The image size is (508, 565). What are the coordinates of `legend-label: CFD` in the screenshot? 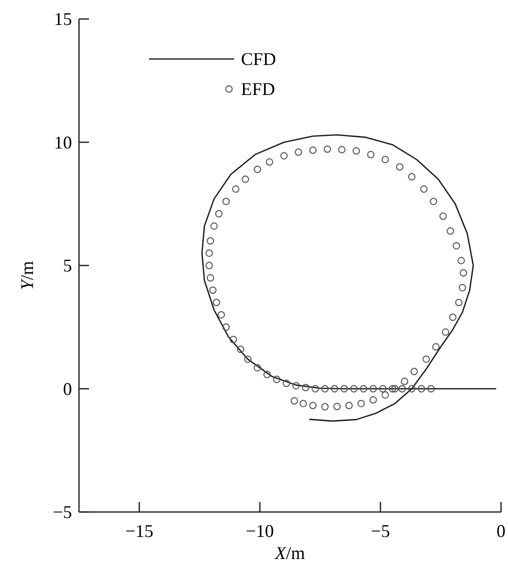 It's located at (258, 59).